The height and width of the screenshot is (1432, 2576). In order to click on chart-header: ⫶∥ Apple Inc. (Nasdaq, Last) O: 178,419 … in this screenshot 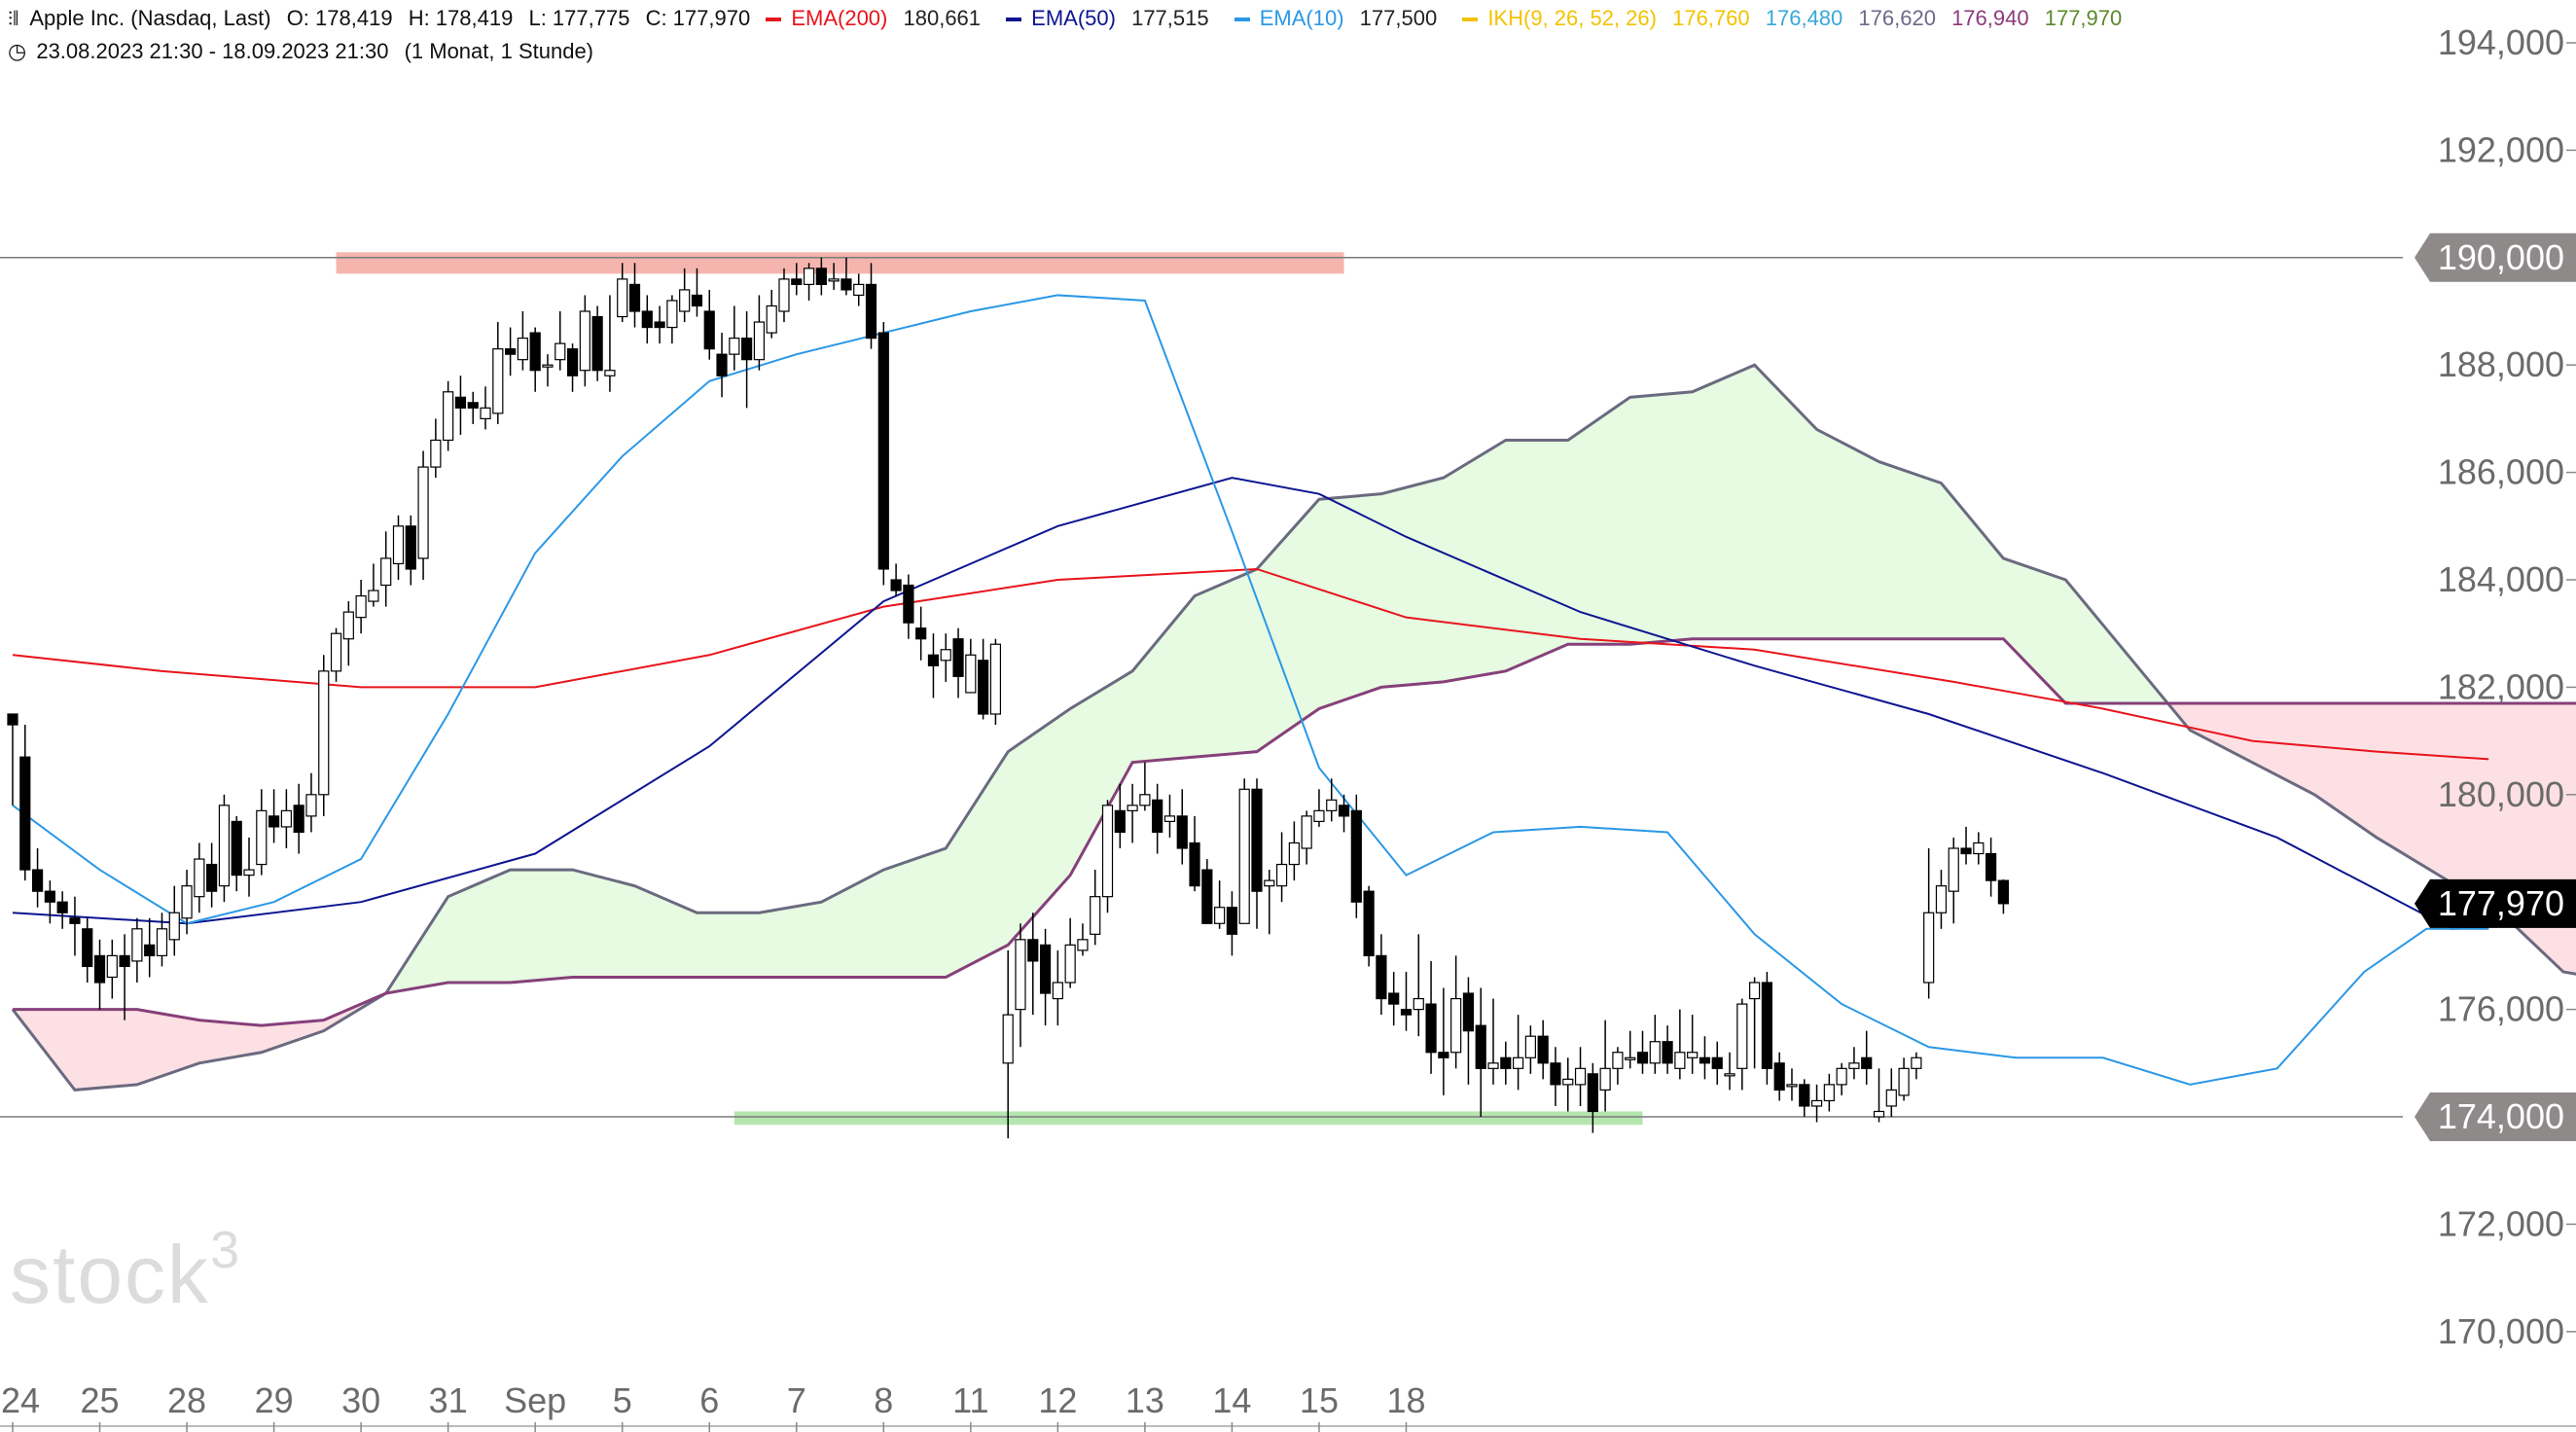, I will do `click(1079, 18)`.